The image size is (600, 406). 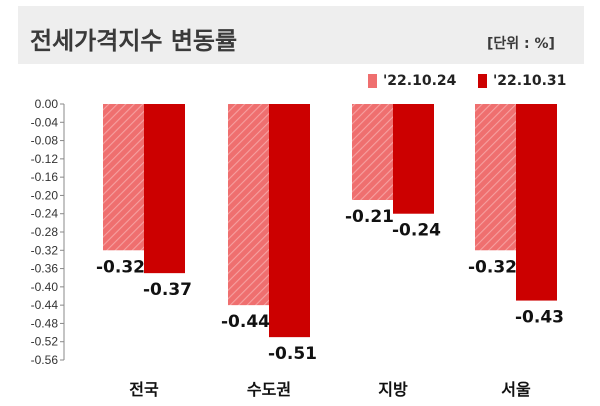 I want to click on y-tick-label: -0.56, so click(x=45, y=360).